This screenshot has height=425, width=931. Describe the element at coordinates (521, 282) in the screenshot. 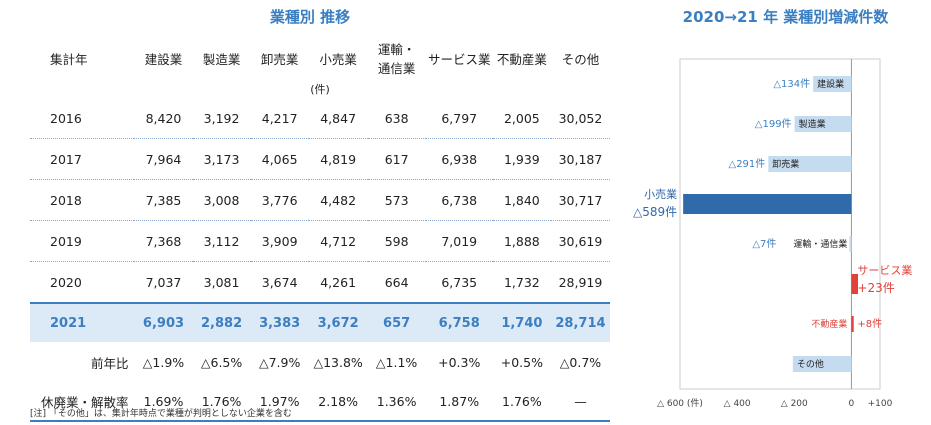

I see `table-cell: 1,732` at that location.